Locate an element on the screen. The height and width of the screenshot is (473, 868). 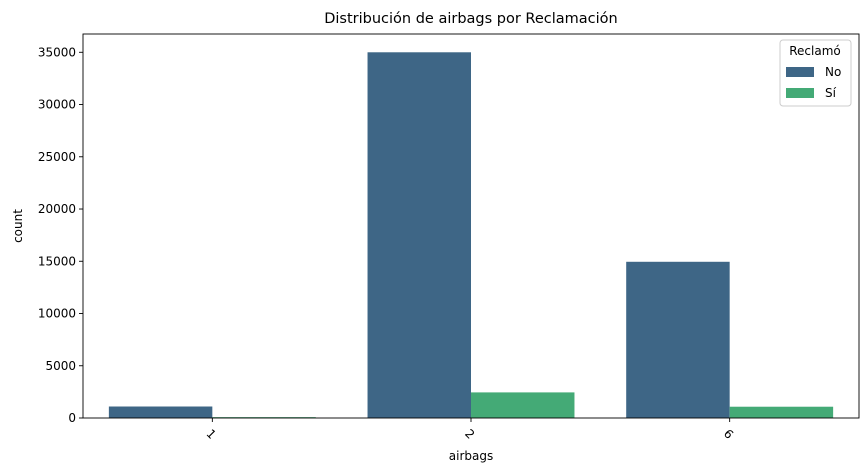
x-tick-label: 6 is located at coordinates (728, 434).